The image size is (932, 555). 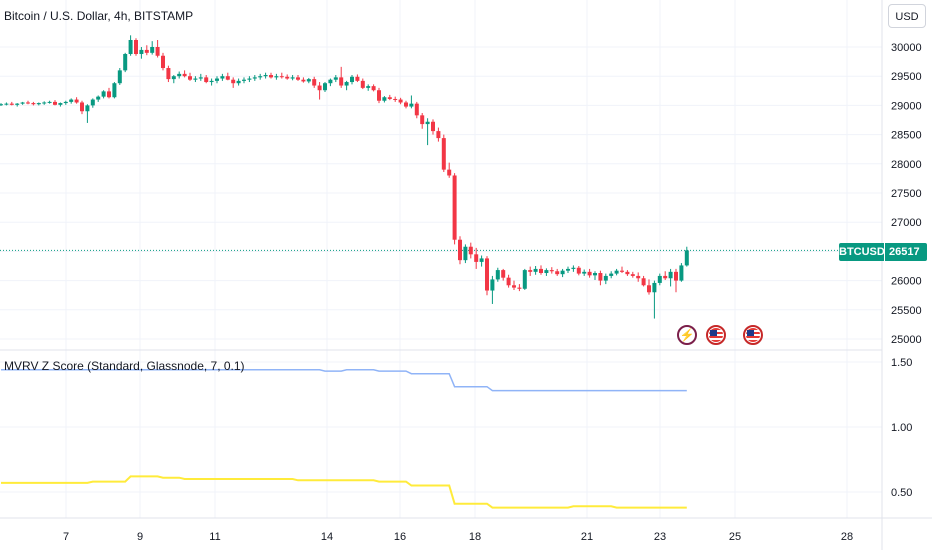 What do you see at coordinates (214, 537) in the screenshot?
I see `time-tick-label: 11` at bounding box center [214, 537].